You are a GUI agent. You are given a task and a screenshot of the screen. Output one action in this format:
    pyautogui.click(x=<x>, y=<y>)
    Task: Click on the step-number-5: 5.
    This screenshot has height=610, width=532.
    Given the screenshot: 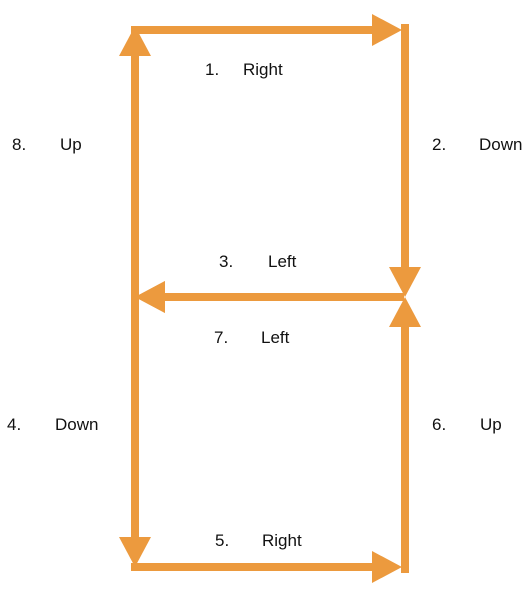 What is the action you would take?
    pyautogui.click(x=222, y=540)
    